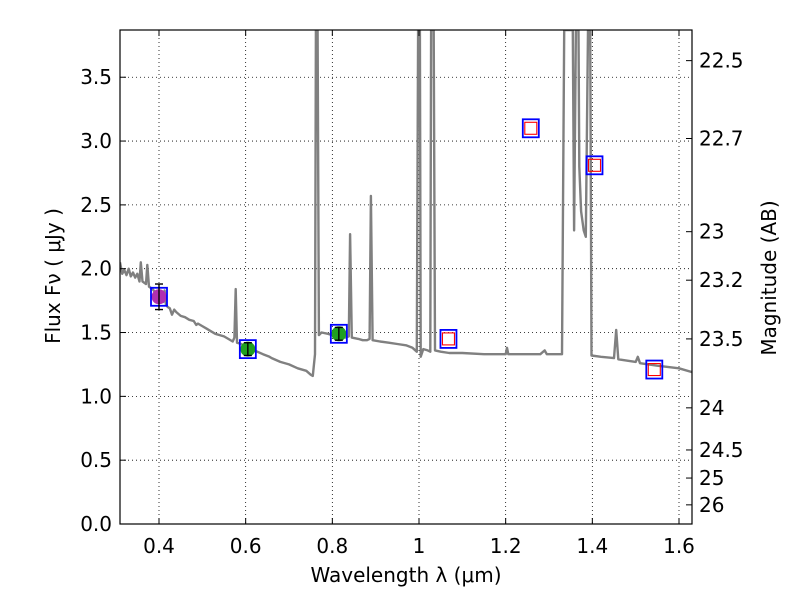 This screenshot has height=600, width=800. Describe the element at coordinates (405, 575) in the screenshot. I see `x-axis-label: Wavelength λ (μm)` at that location.